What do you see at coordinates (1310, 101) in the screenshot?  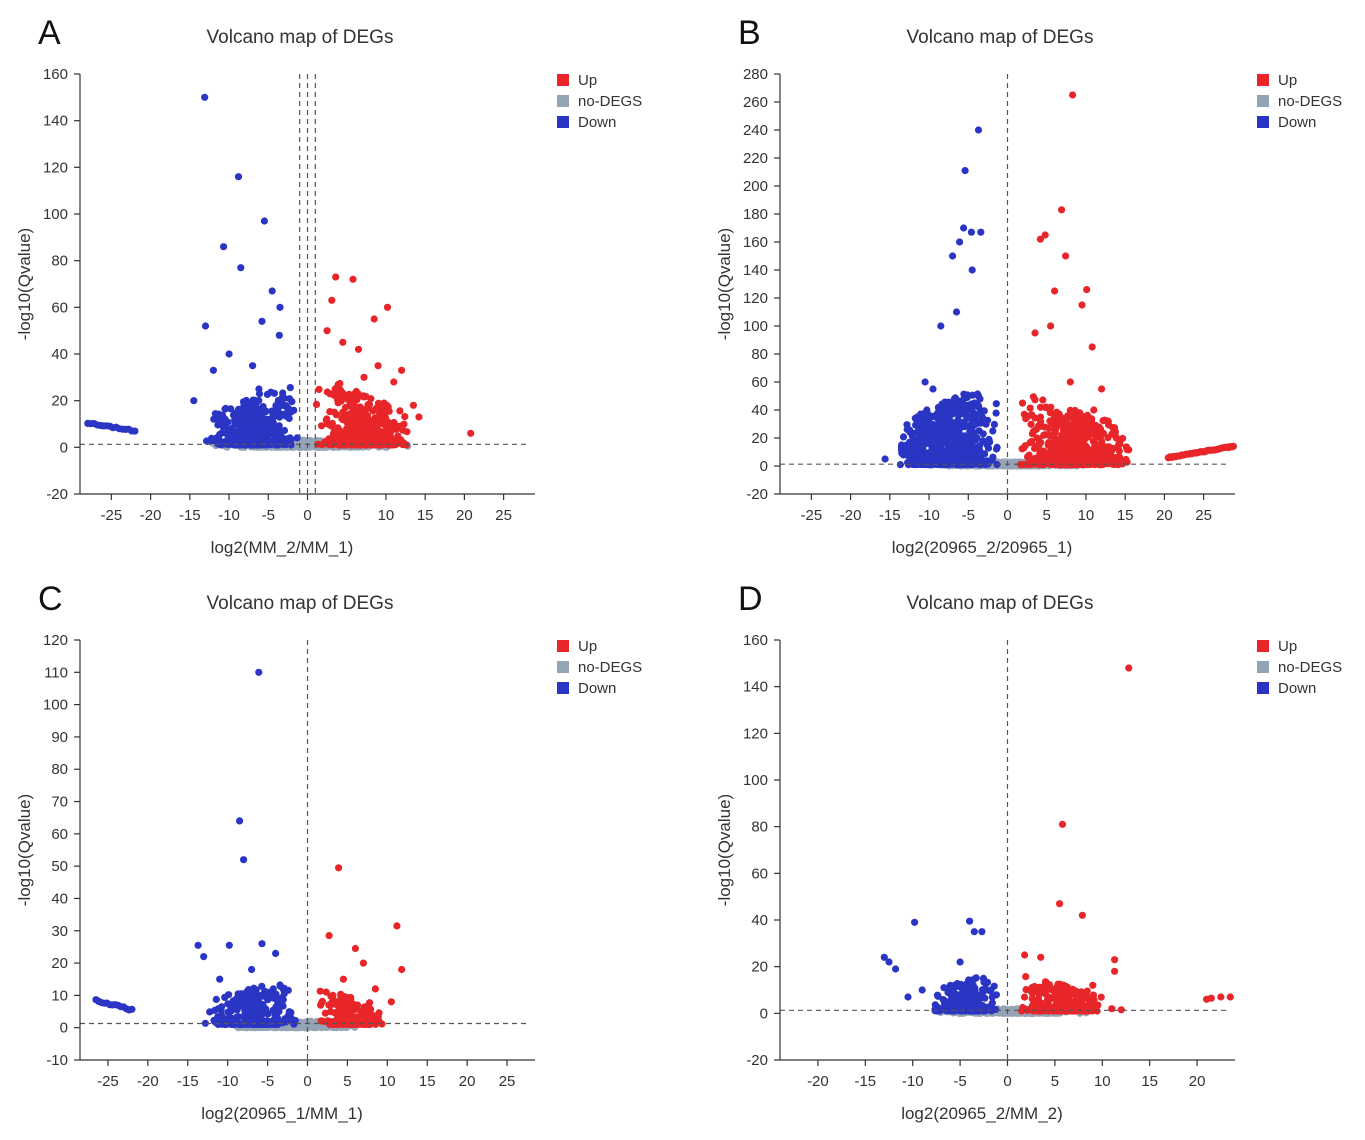 I see `legend-label: no-DEGS` at bounding box center [1310, 101].